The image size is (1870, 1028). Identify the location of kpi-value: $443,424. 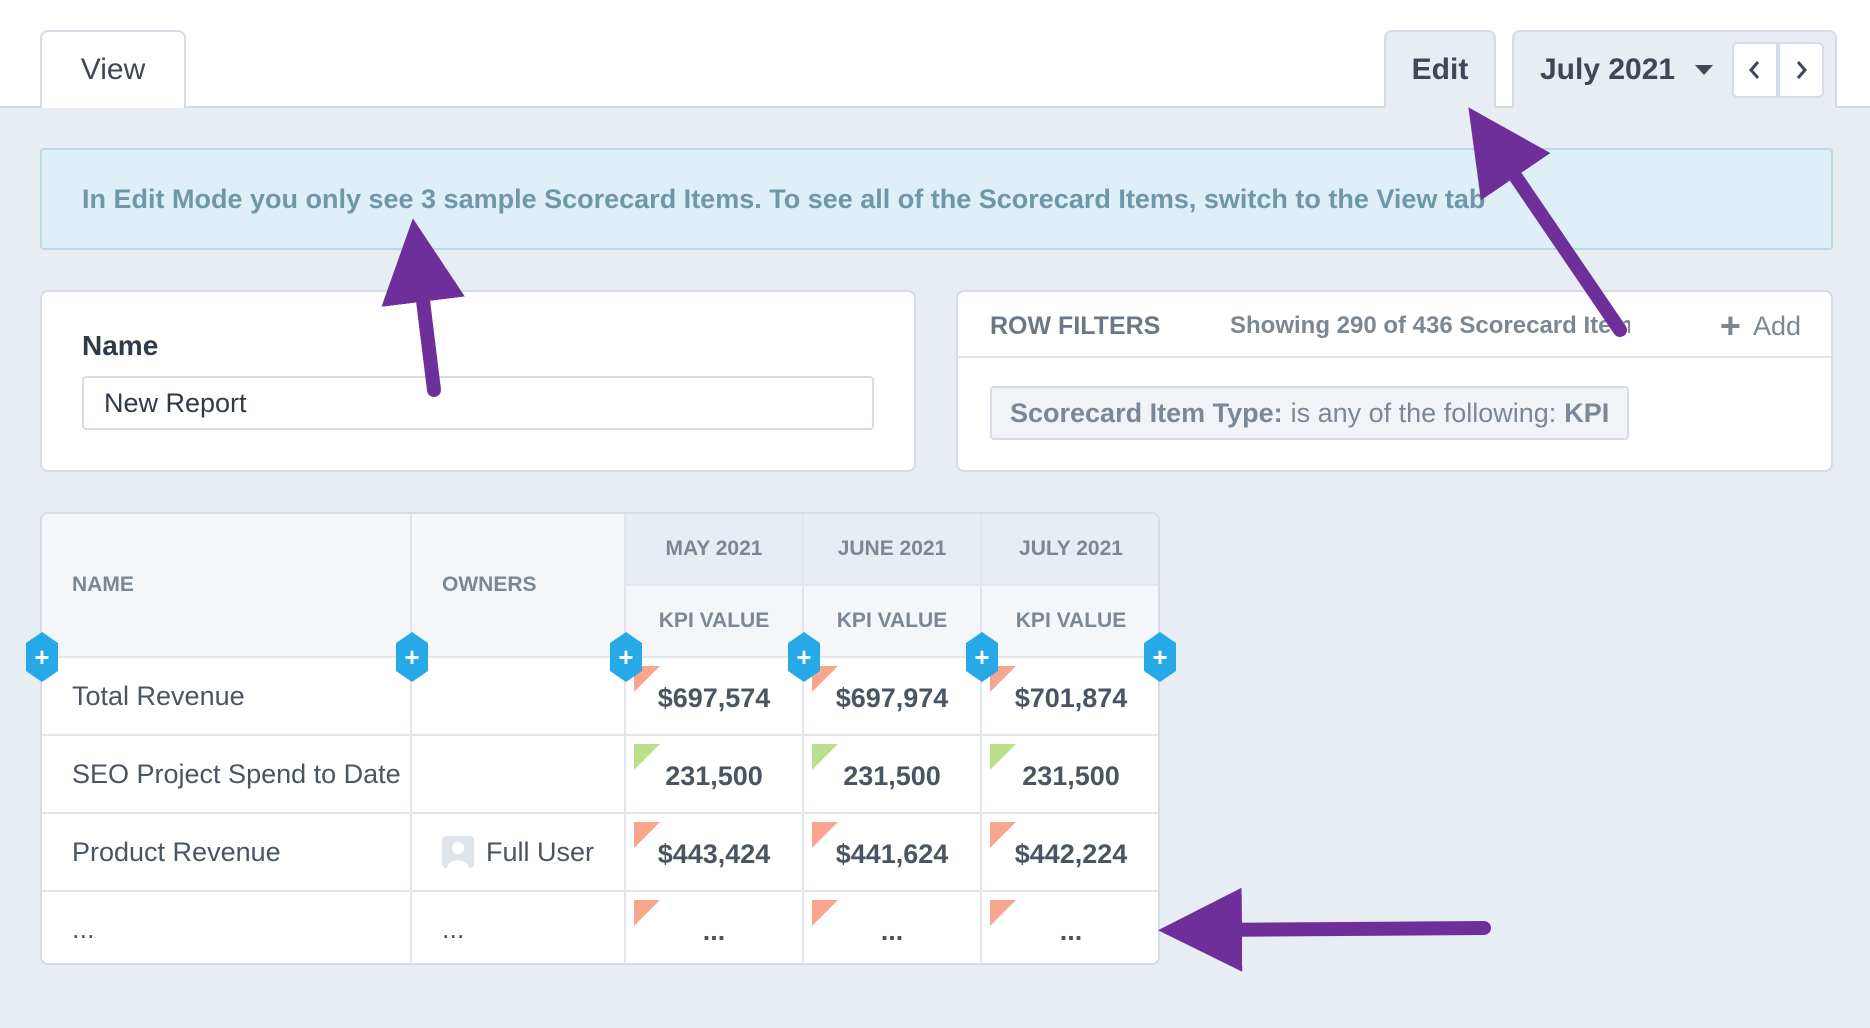
(714, 853).